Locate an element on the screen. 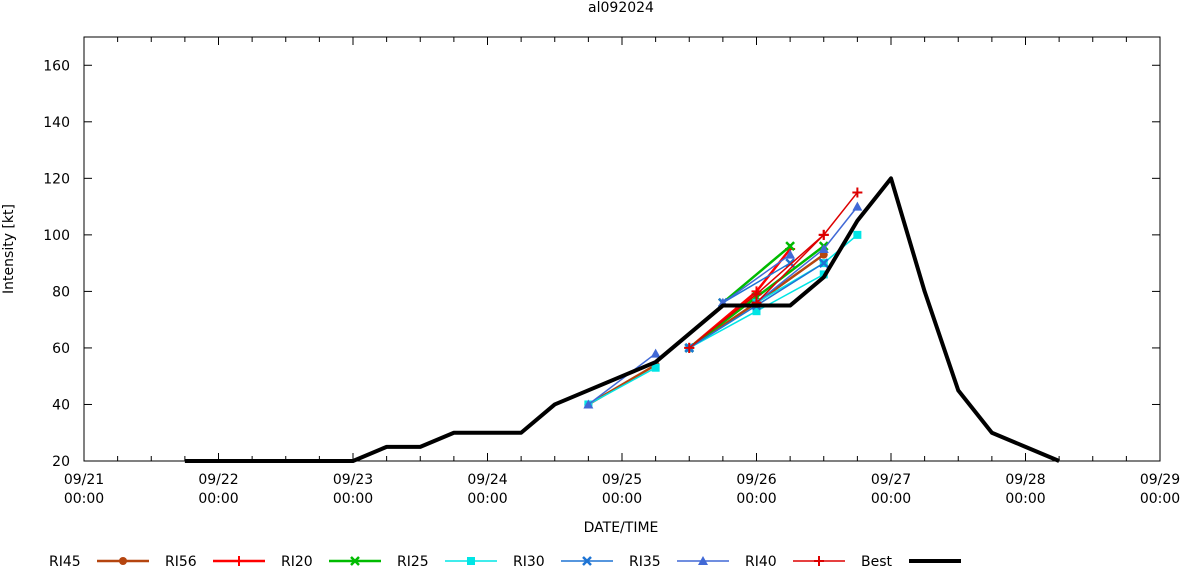 This screenshot has width=1182, height=567. y-tick-label: 80 is located at coordinates (61, 292).